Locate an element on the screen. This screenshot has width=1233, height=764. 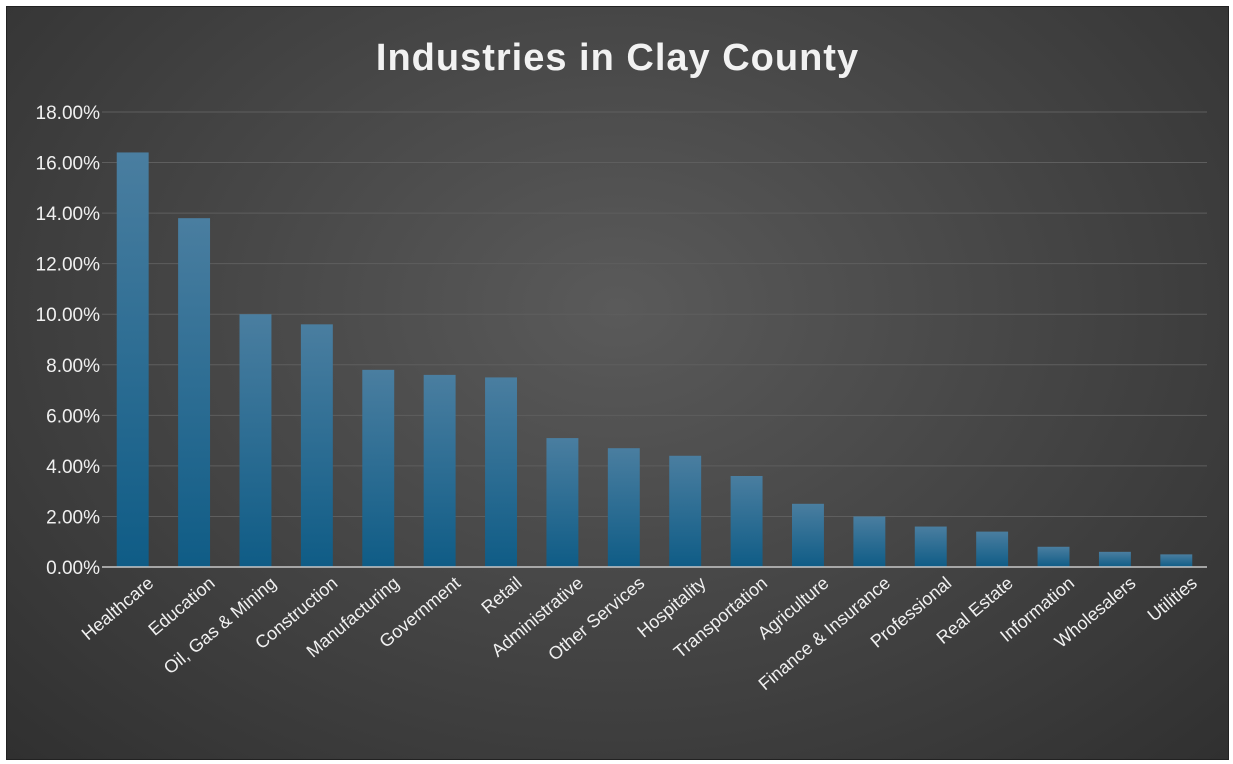
y-tick-label: 0.00% is located at coordinates (73, 568).